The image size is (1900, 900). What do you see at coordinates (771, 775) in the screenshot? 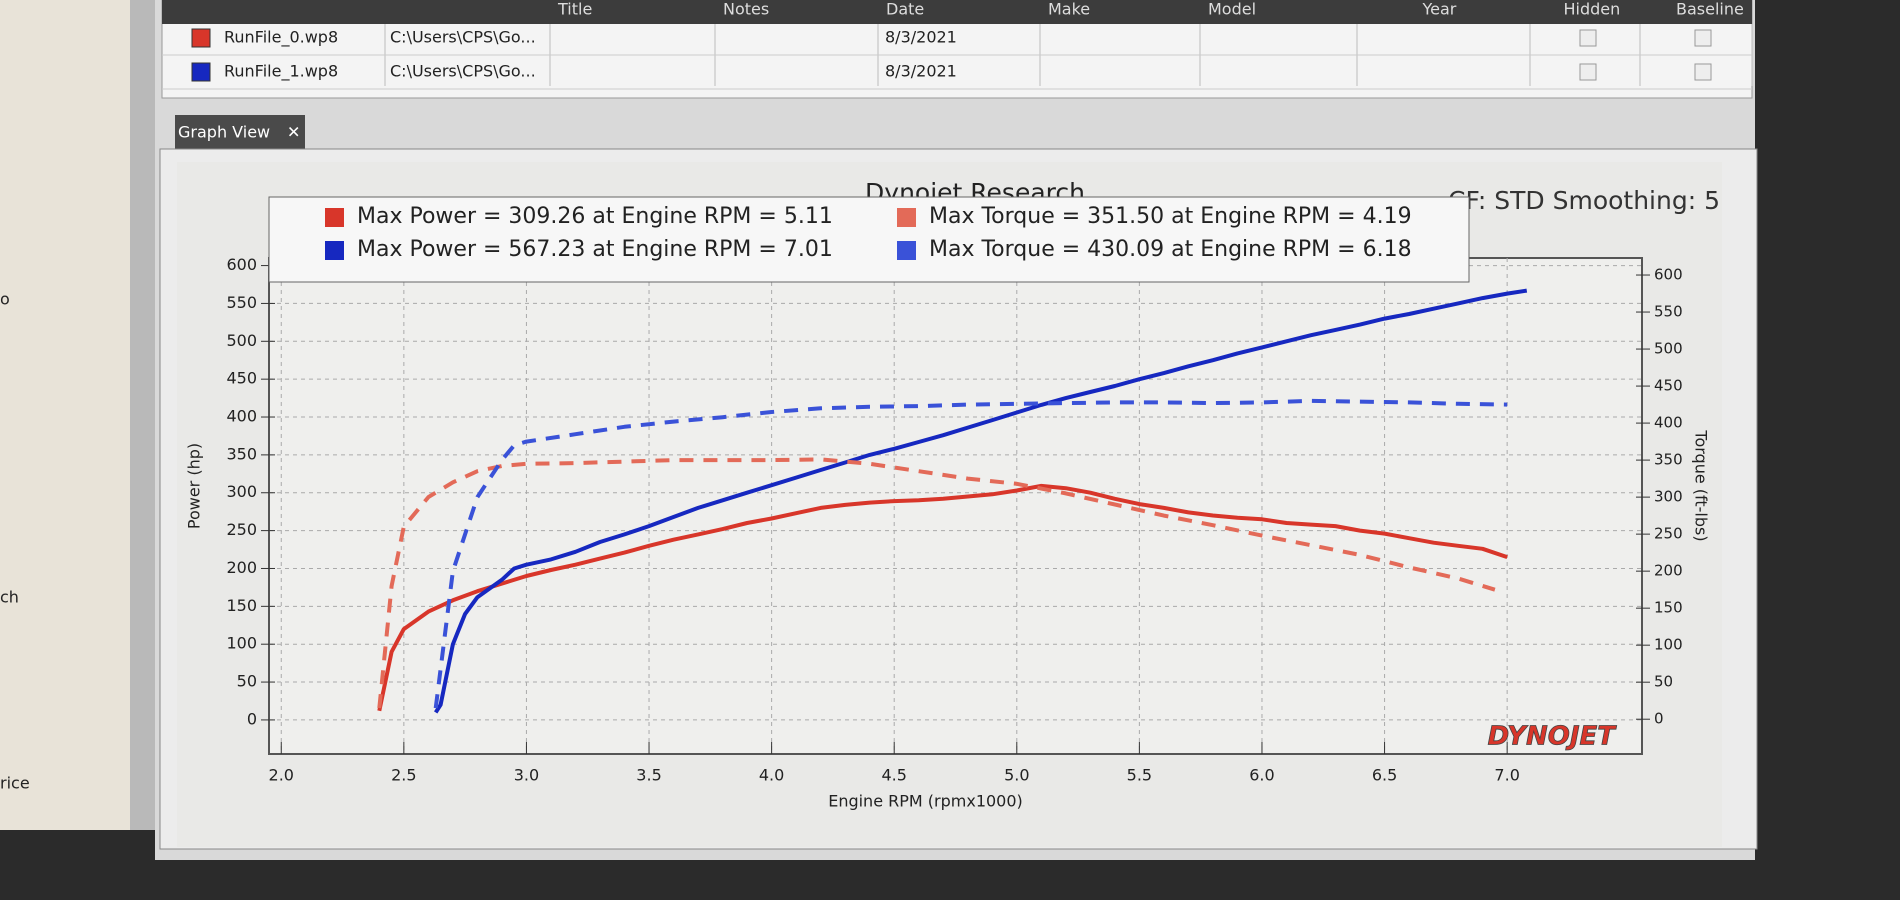
I see `x-tick-label: 4.0` at bounding box center [771, 775].